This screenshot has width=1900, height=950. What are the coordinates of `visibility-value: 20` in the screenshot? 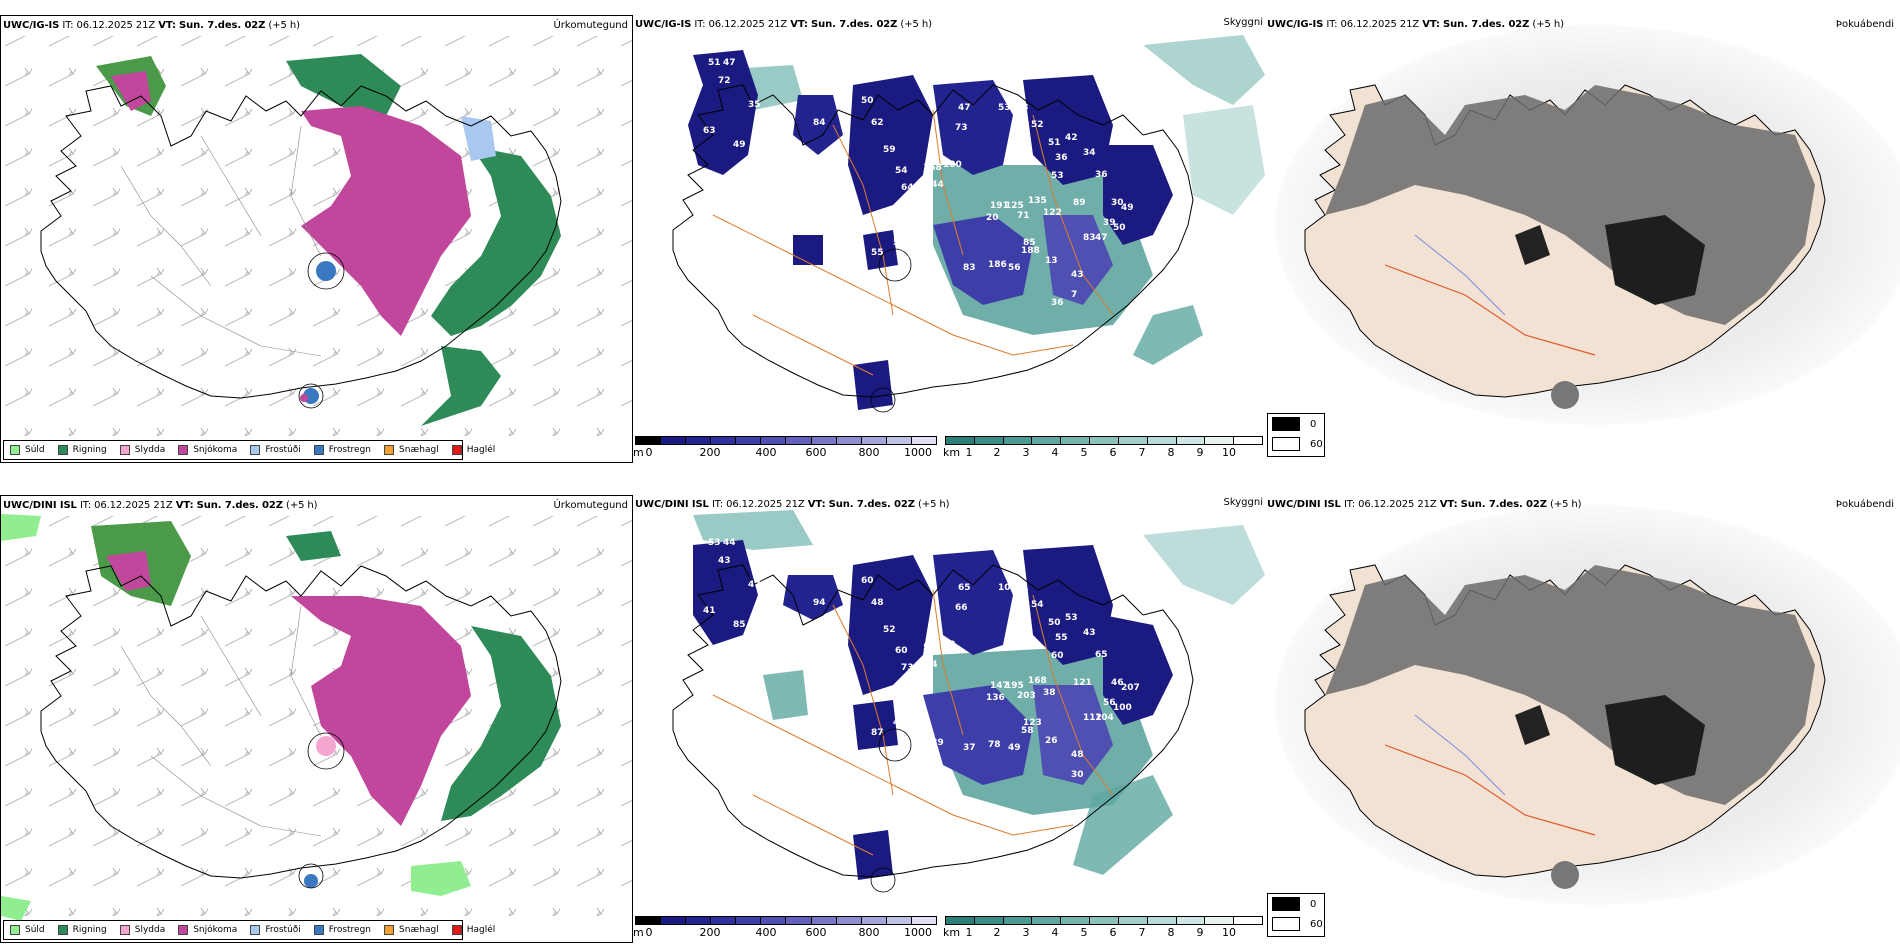 It's located at (992, 218).